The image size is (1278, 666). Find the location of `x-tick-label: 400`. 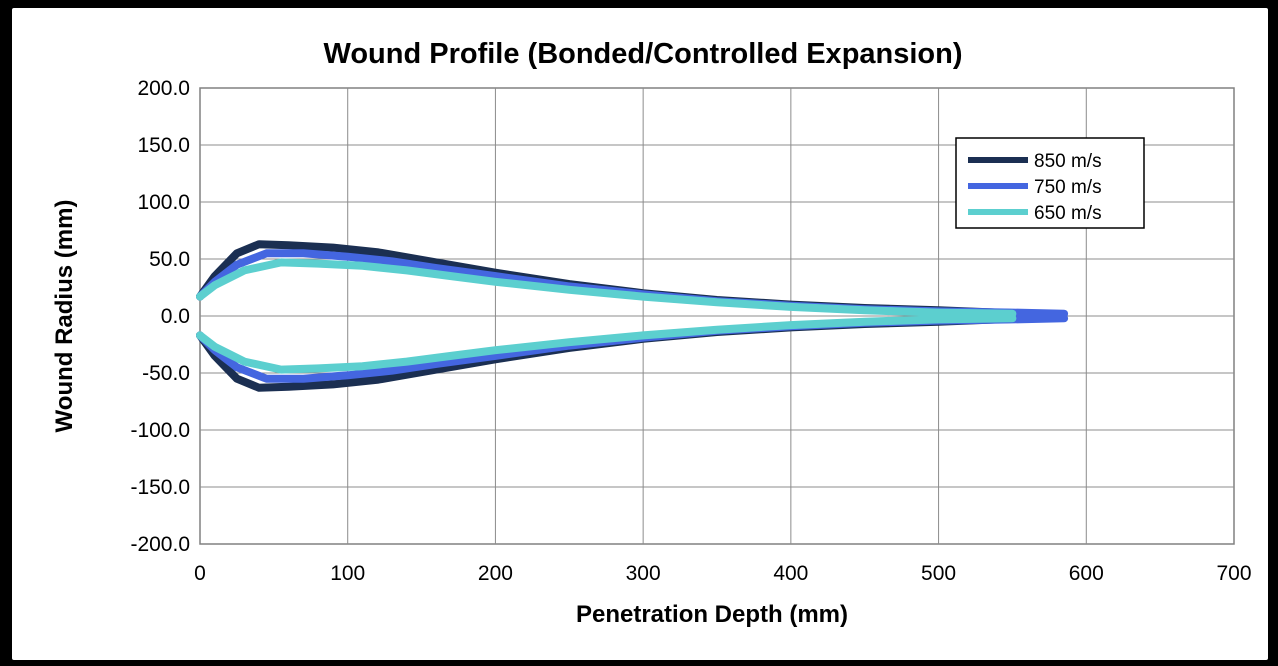

x-tick-label: 400 is located at coordinates (790, 573).